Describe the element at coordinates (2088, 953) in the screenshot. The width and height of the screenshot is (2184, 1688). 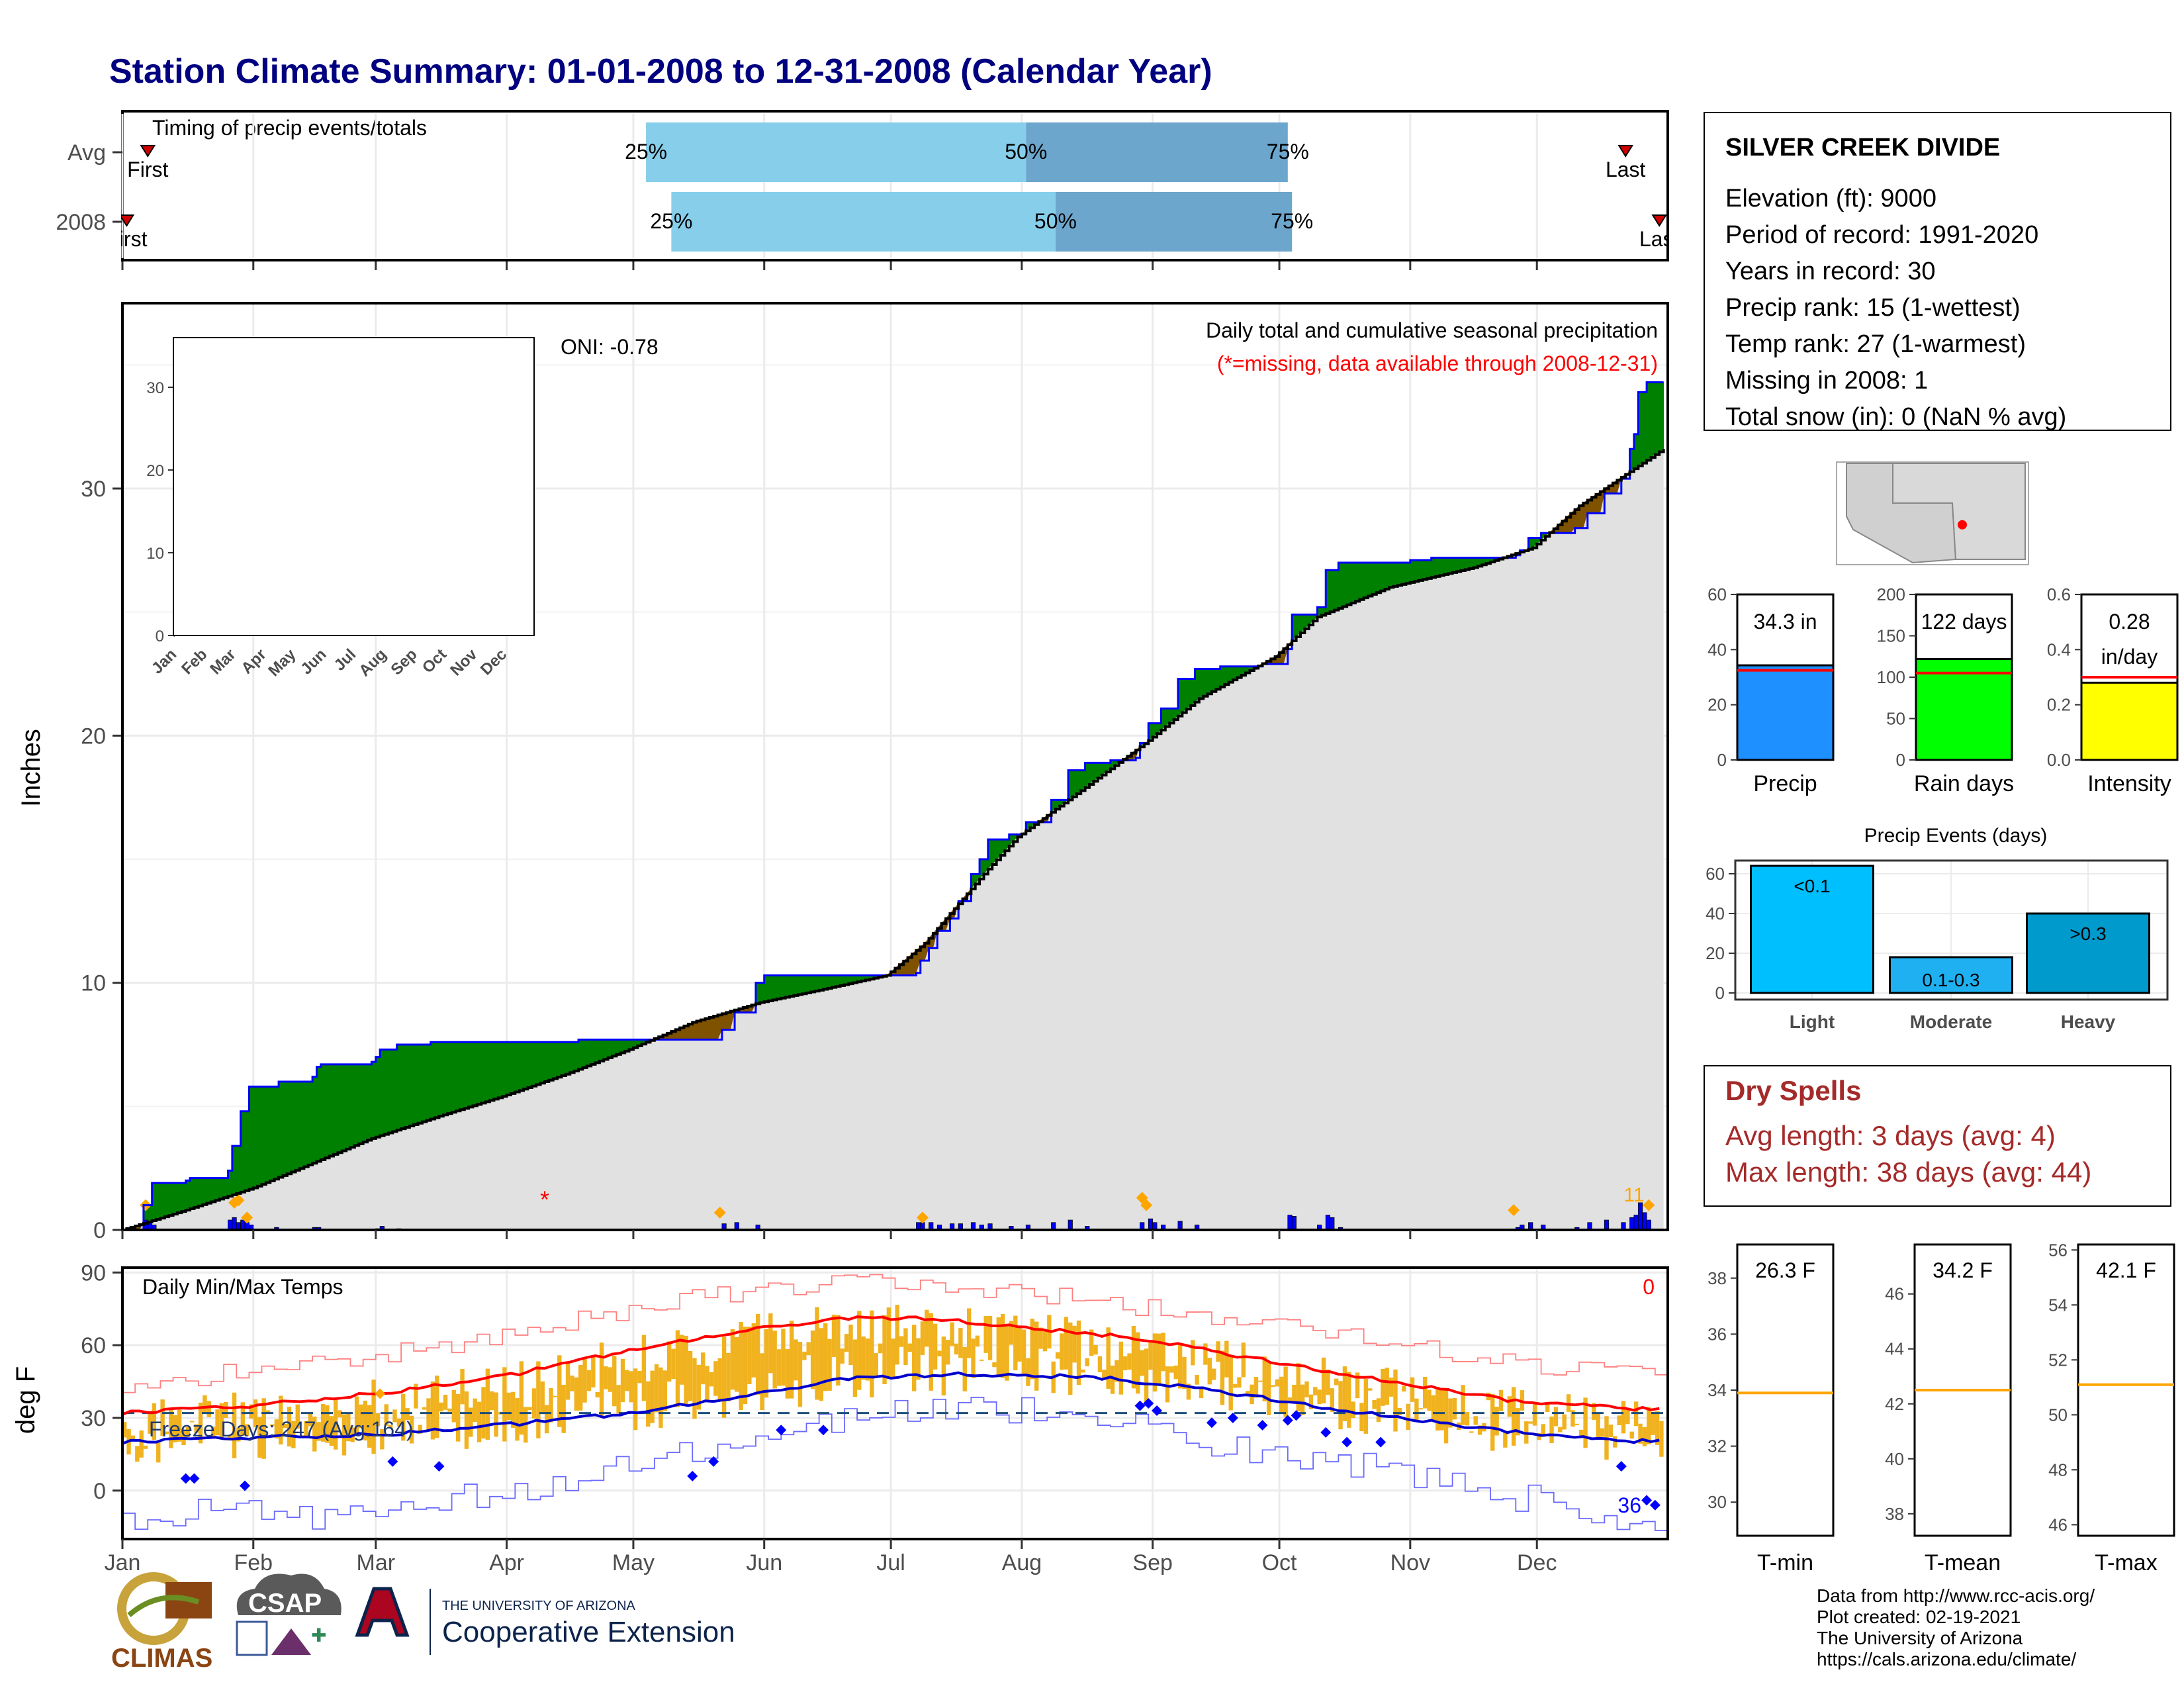
I see `events-bar` at that location.